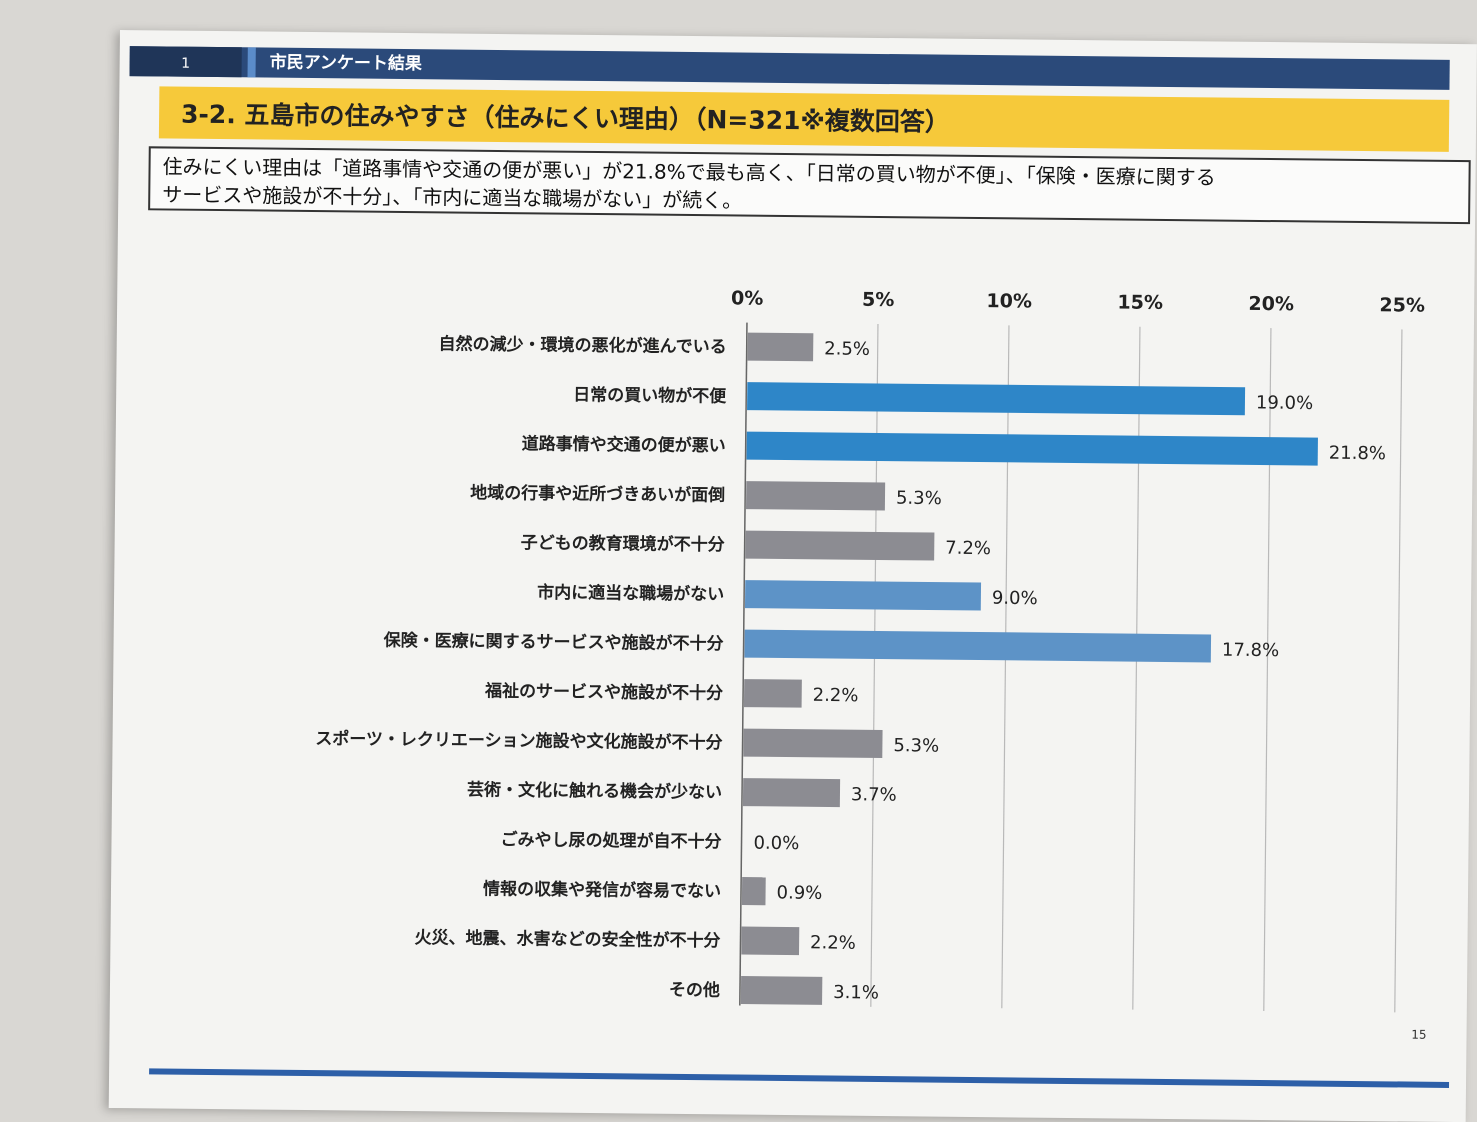 This screenshot has height=1122, width=1477. What do you see at coordinates (630, 593) in the screenshot?
I see `category-label: 市内に適当な職場がない` at bounding box center [630, 593].